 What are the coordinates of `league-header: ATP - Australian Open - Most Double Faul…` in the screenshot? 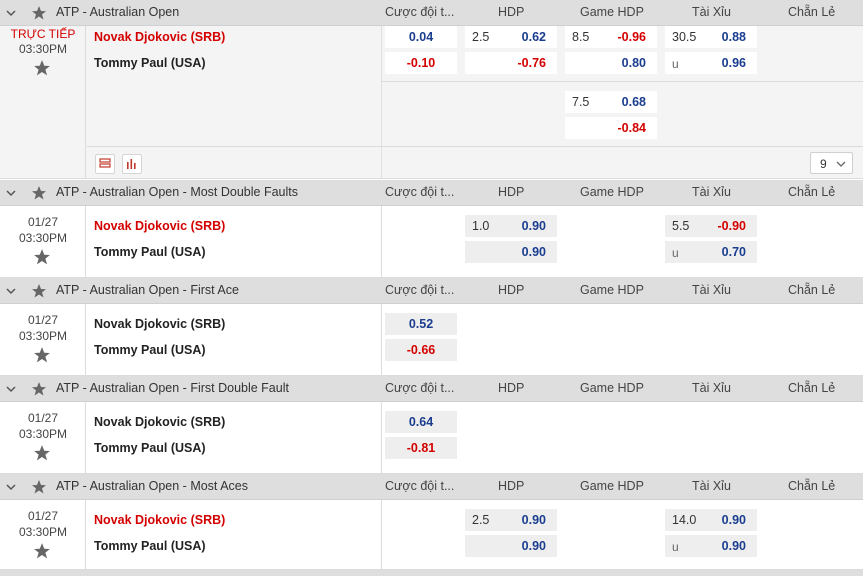 It's located at (431, 193).